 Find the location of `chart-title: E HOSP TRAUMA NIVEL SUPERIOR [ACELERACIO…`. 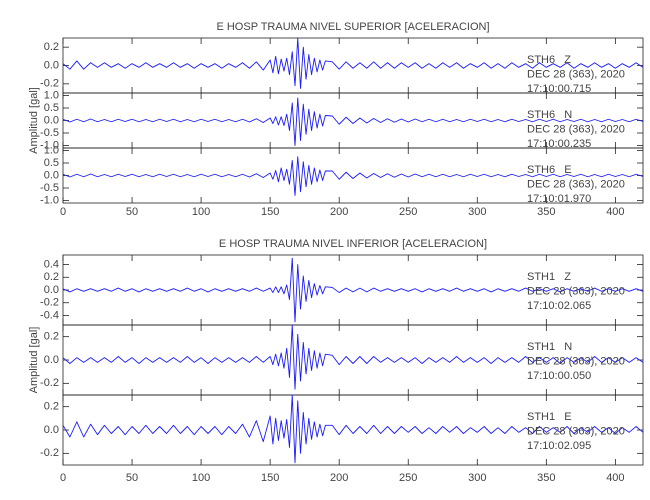

chart-title: E HOSP TRAUMA NIVEL SUPERIOR [ACELERACIO… is located at coordinates (352, 27).